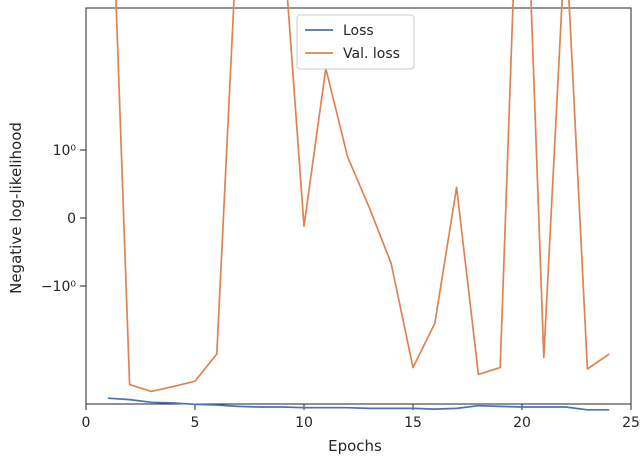  What do you see at coordinates (195, 423) in the screenshot?
I see `x-tick-label: 5` at bounding box center [195, 423].